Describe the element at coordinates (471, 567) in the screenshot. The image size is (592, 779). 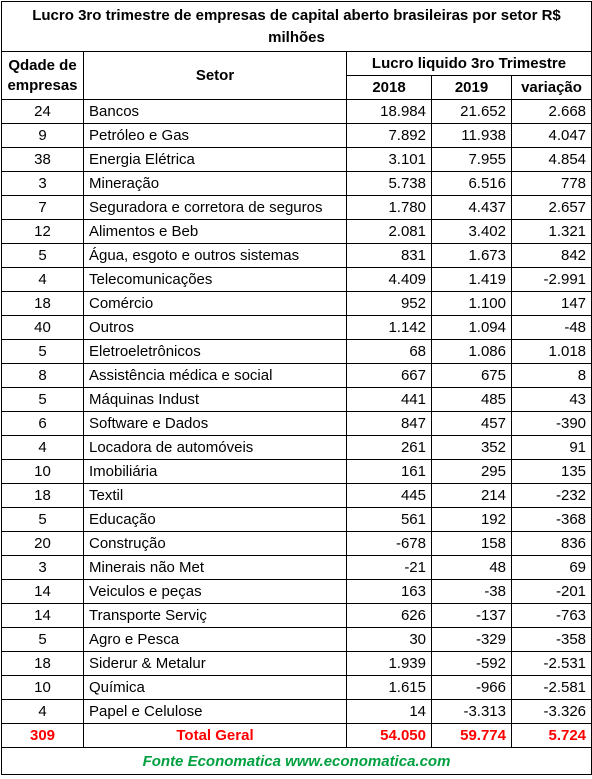
I see `cell-2019: 48` at that location.